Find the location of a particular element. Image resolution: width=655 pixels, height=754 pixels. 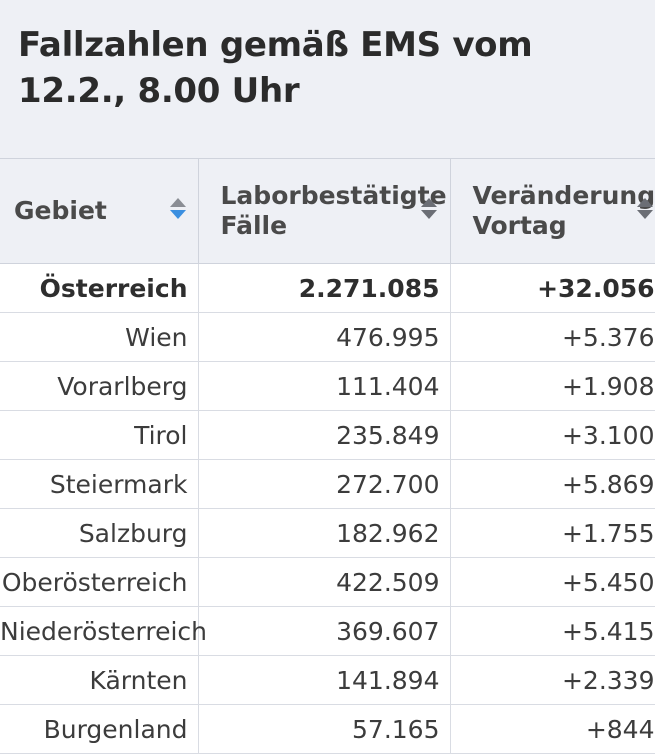

table-row: Tirol 235.849 +3.100 is located at coordinates (327, 435).